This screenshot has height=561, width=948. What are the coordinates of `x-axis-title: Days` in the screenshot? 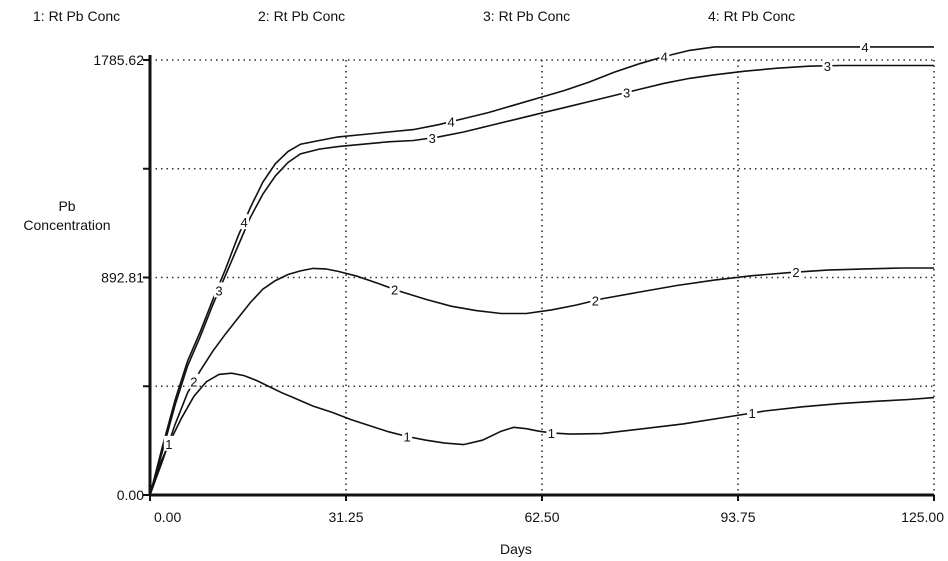 It's located at (516, 549).